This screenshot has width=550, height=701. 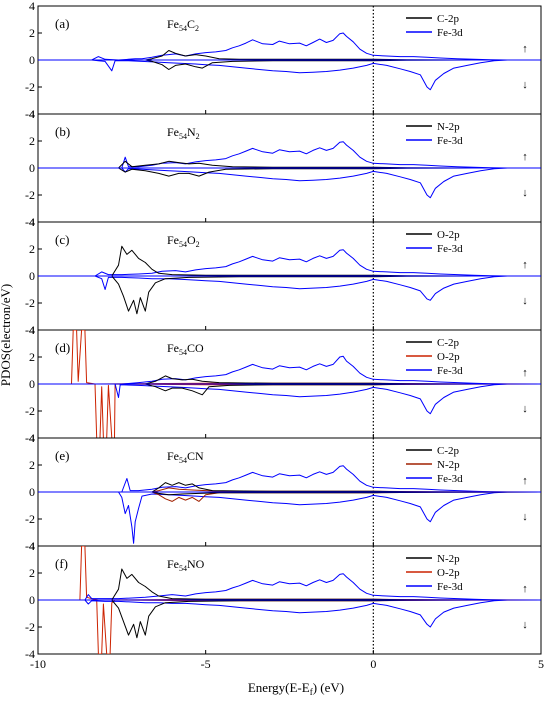 What do you see at coordinates (62, 347) in the screenshot?
I see `panel-label: (d)` at bounding box center [62, 347].